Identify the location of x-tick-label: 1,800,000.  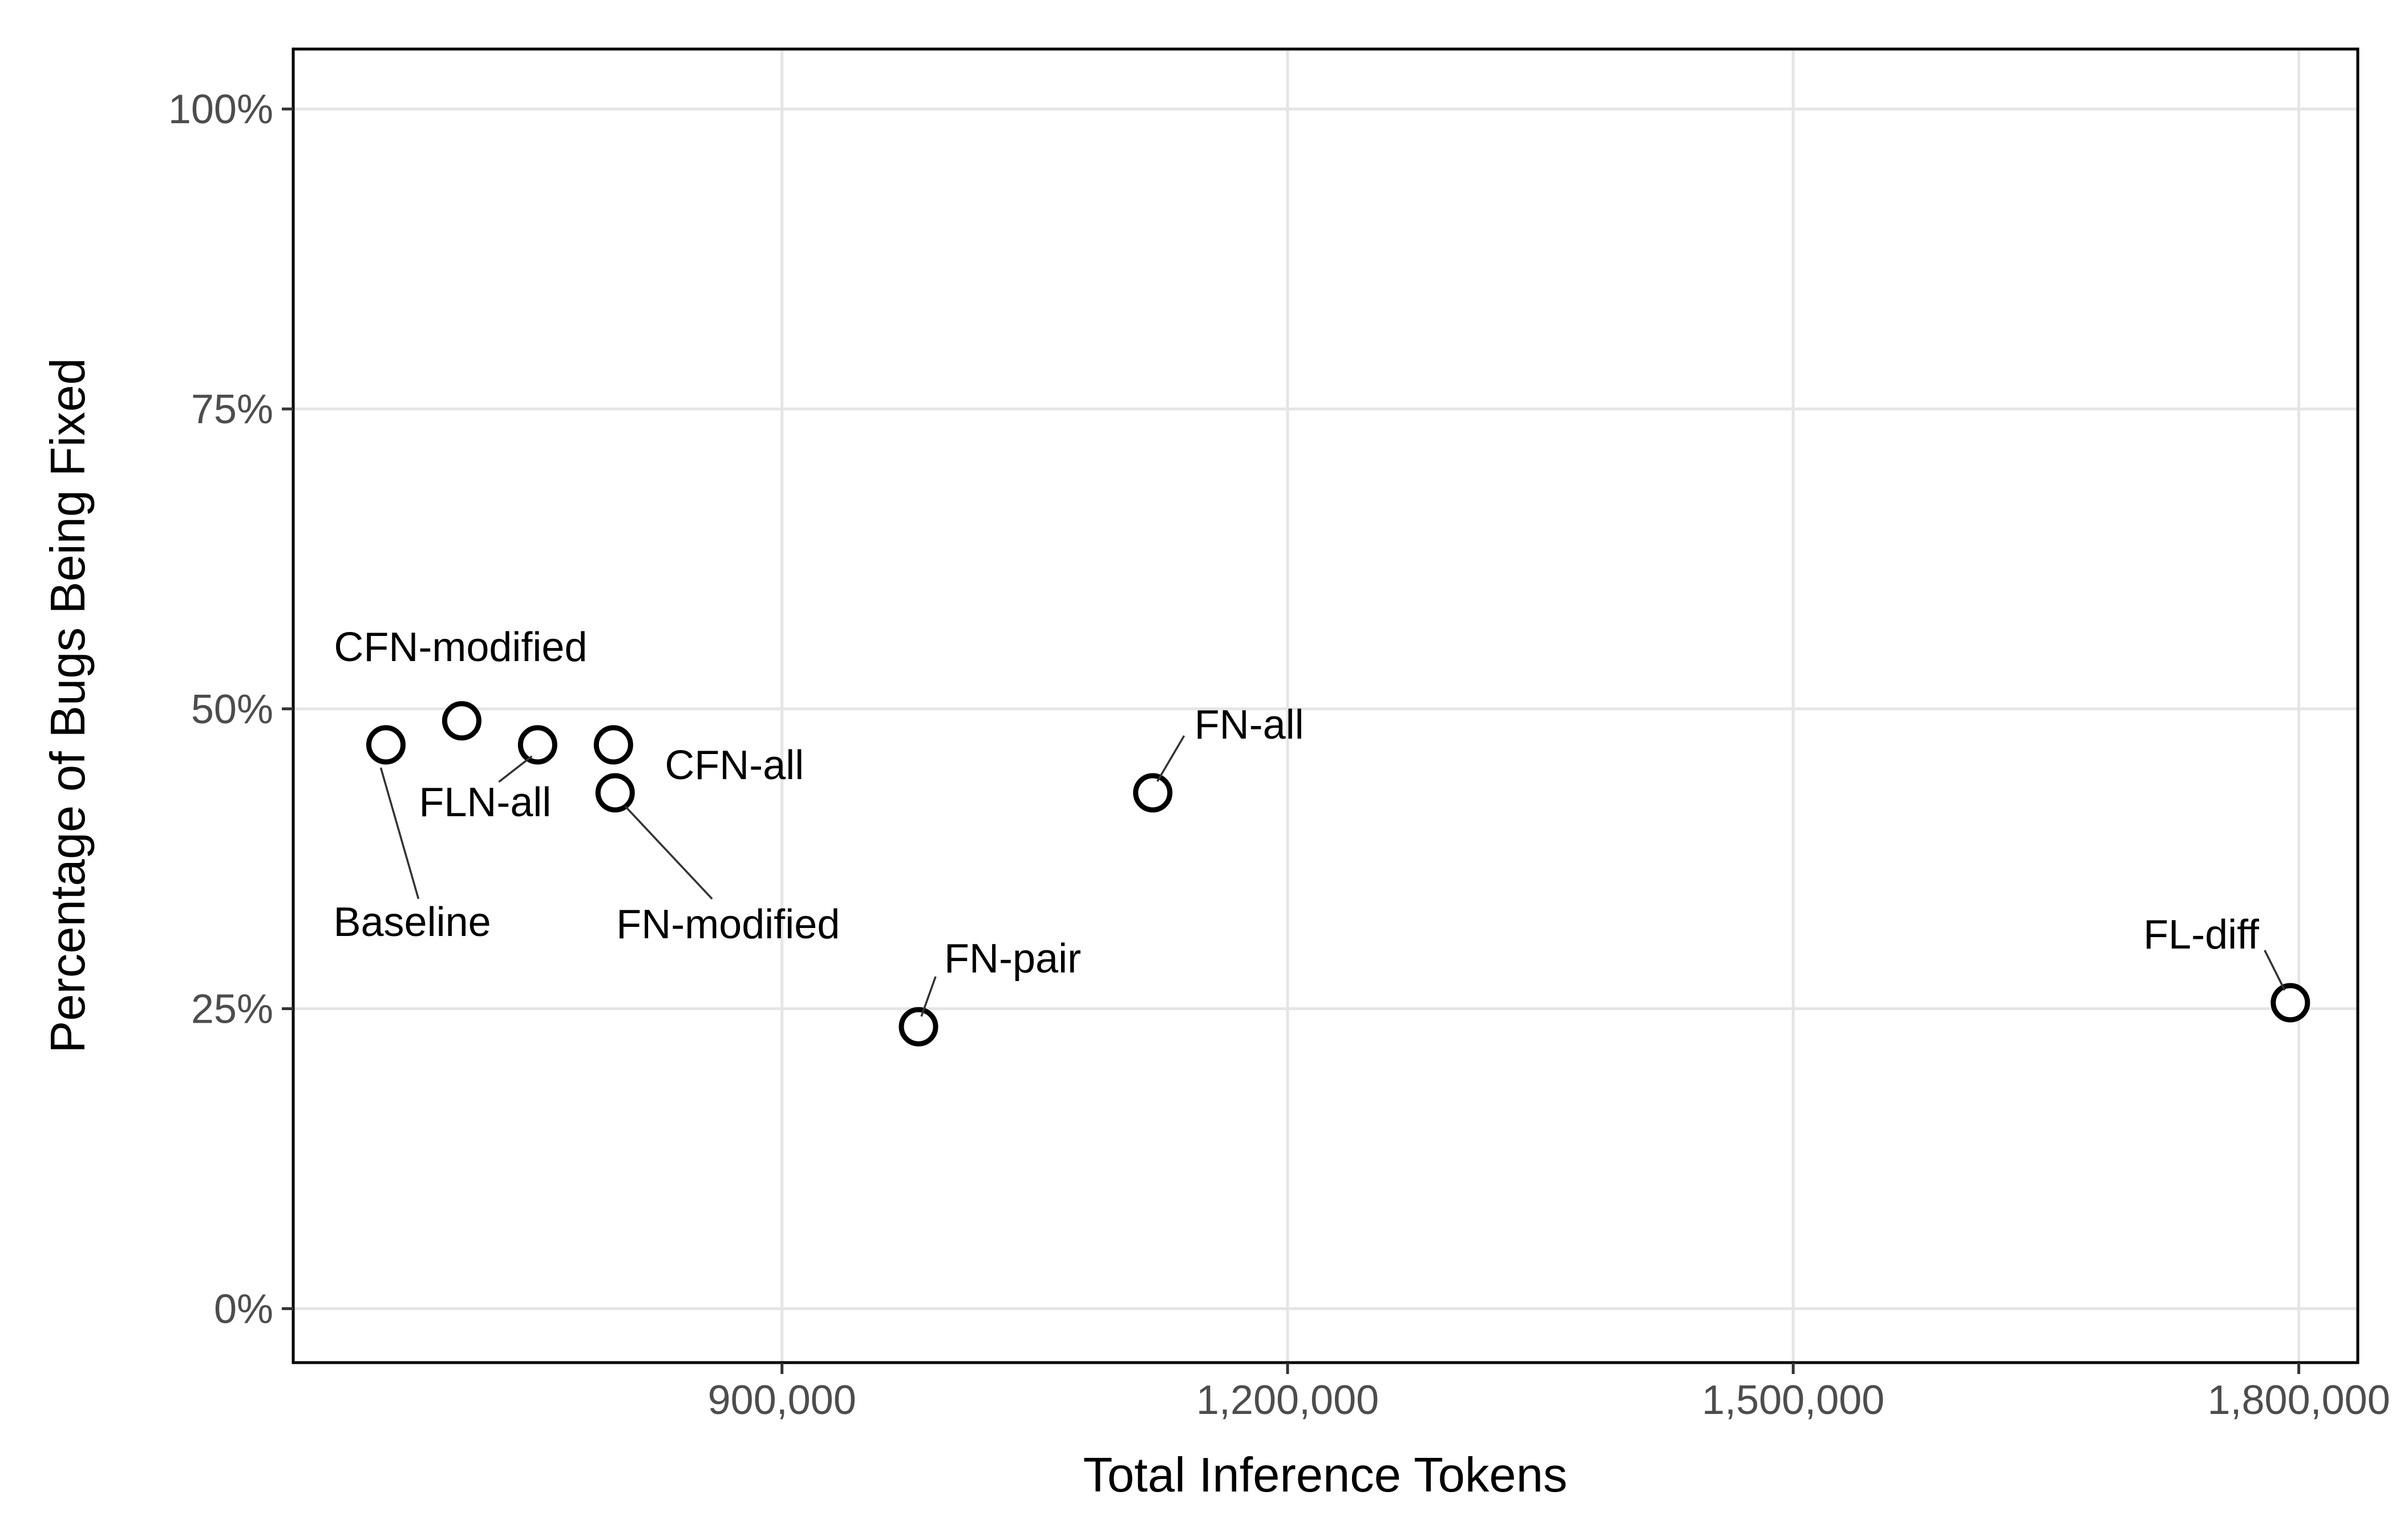
(2298, 1400).